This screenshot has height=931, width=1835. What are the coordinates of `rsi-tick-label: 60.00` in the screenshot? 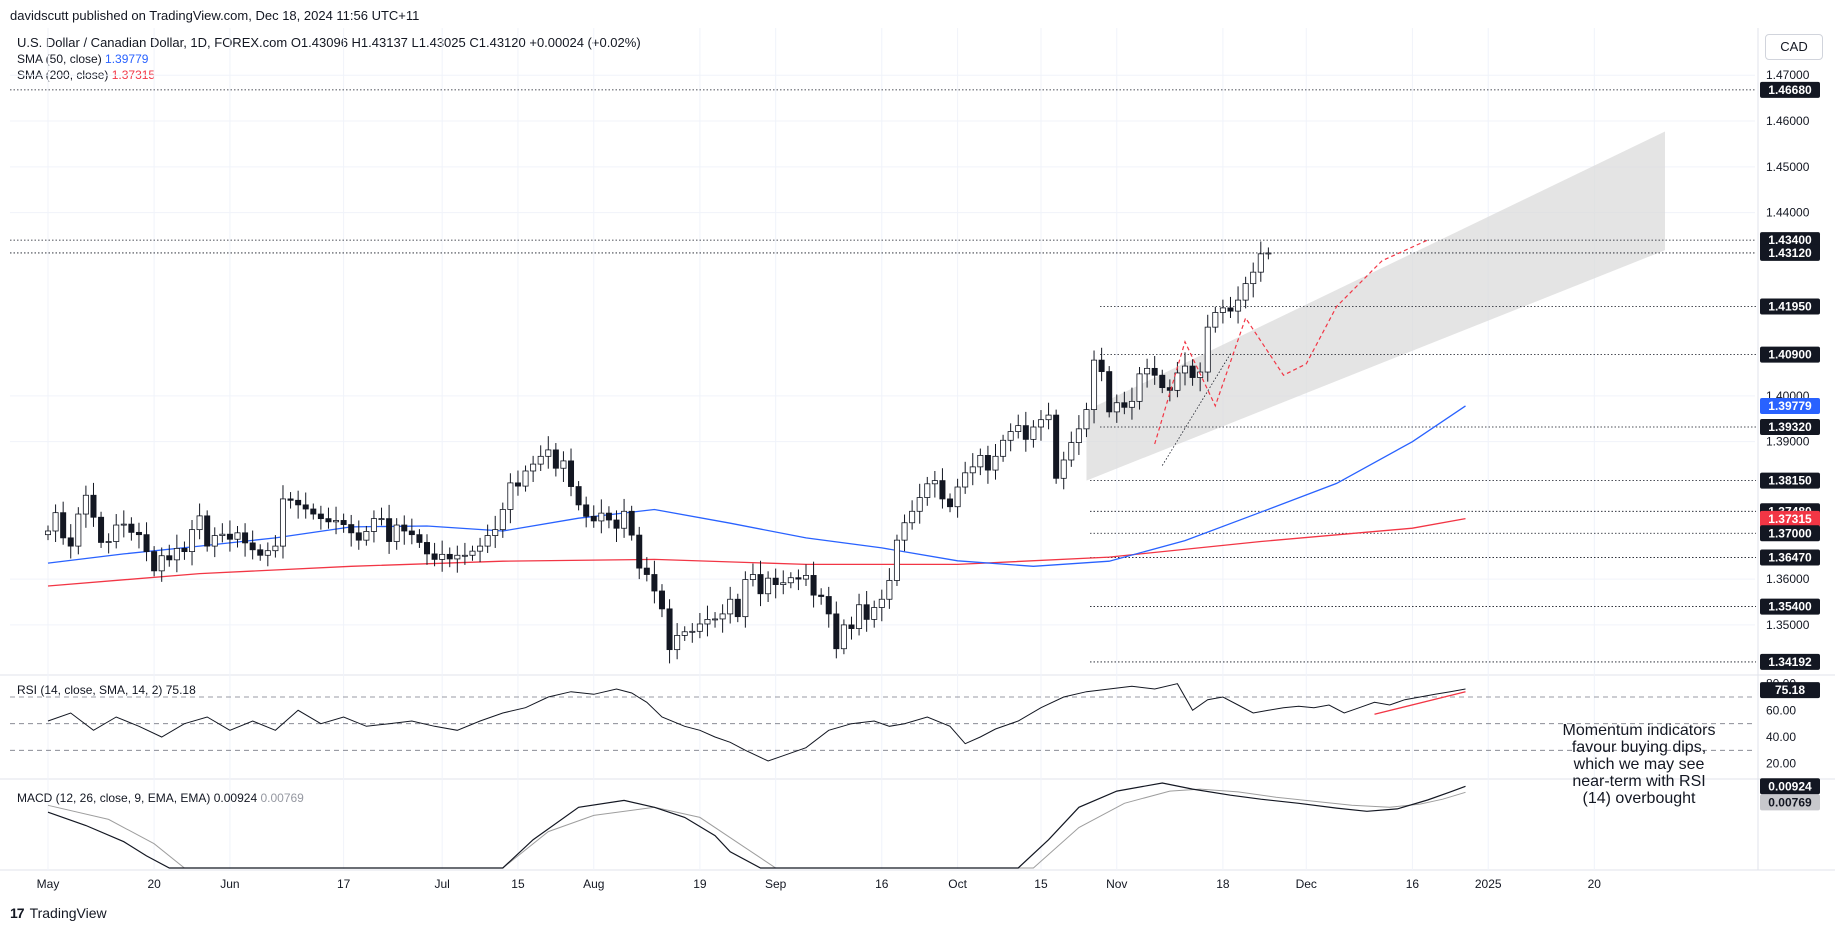 It's located at (1781, 710).